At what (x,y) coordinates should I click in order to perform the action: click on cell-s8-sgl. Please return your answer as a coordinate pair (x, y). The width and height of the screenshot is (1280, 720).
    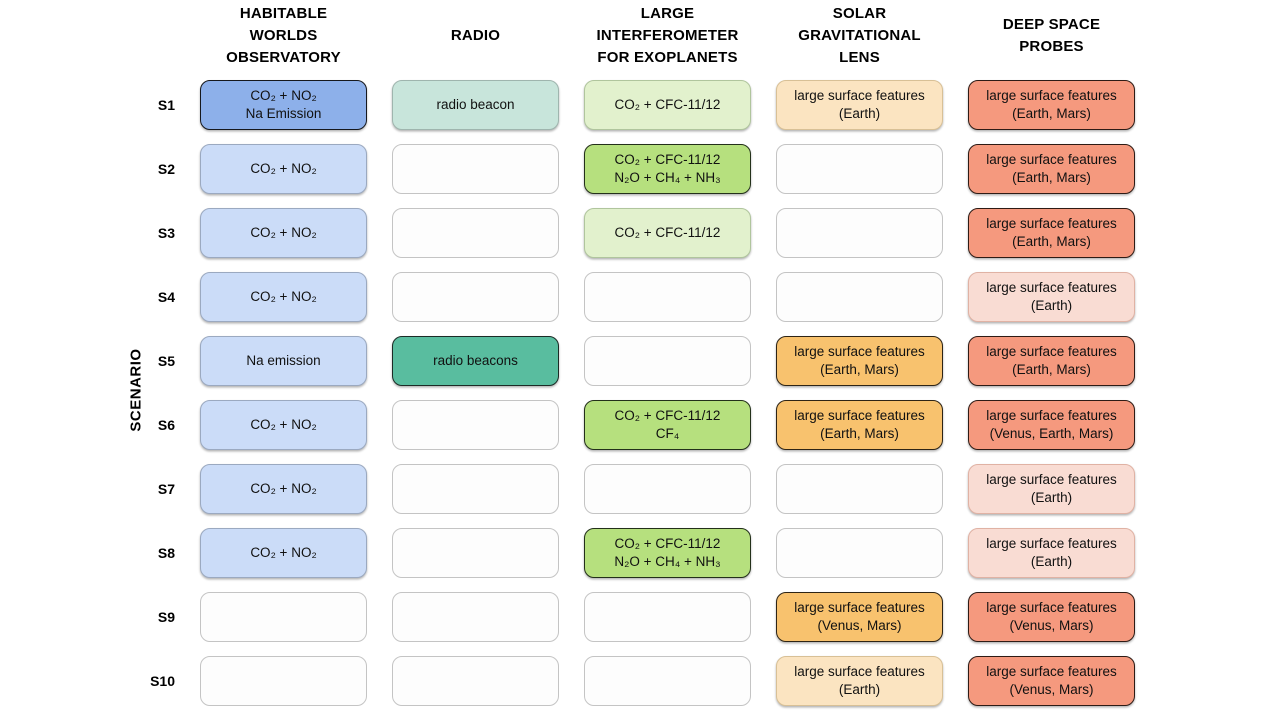
    Looking at the image, I should click on (859, 553).